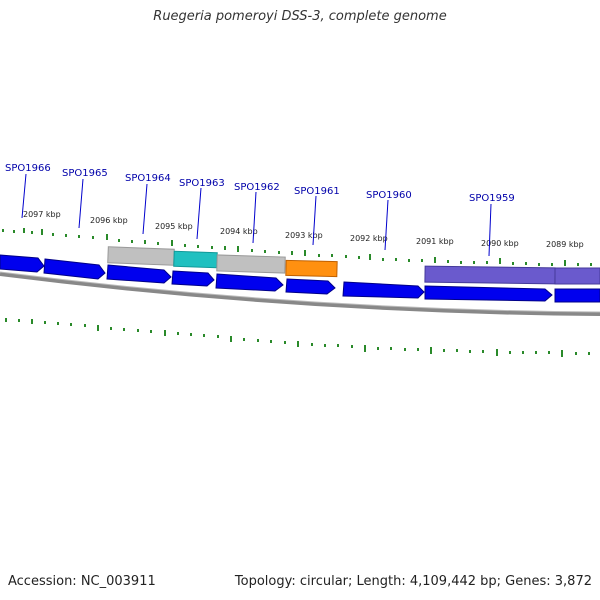 Image resolution: width=600 pixels, height=600 pixels. I want to click on gene-label: SPO1964, so click(148, 178).